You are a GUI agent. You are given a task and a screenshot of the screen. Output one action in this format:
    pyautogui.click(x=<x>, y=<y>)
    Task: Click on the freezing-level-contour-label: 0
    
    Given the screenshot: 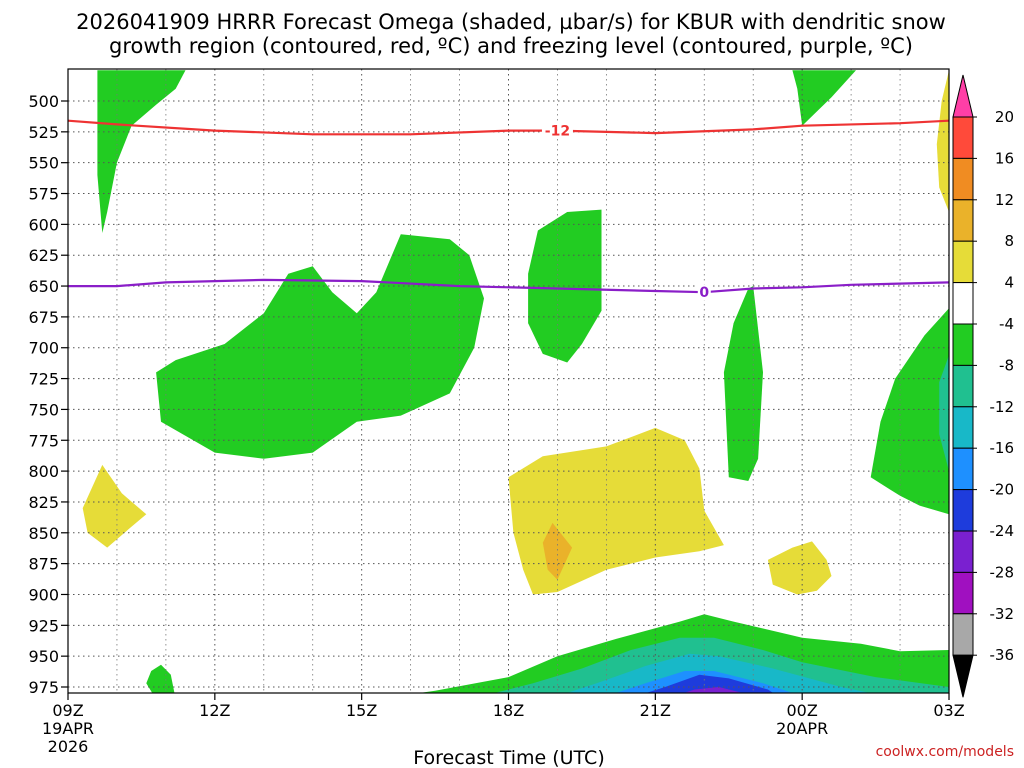 What is the action you would take?
    pyautogui.click(x=704, y=293)
    